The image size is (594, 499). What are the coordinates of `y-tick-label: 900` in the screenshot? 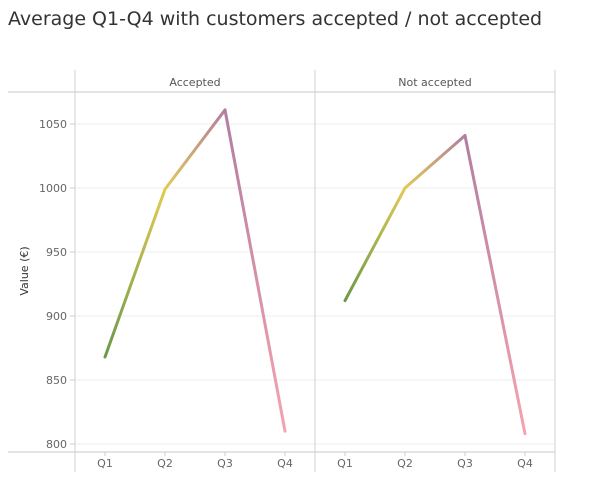 It's located at (56, 316).